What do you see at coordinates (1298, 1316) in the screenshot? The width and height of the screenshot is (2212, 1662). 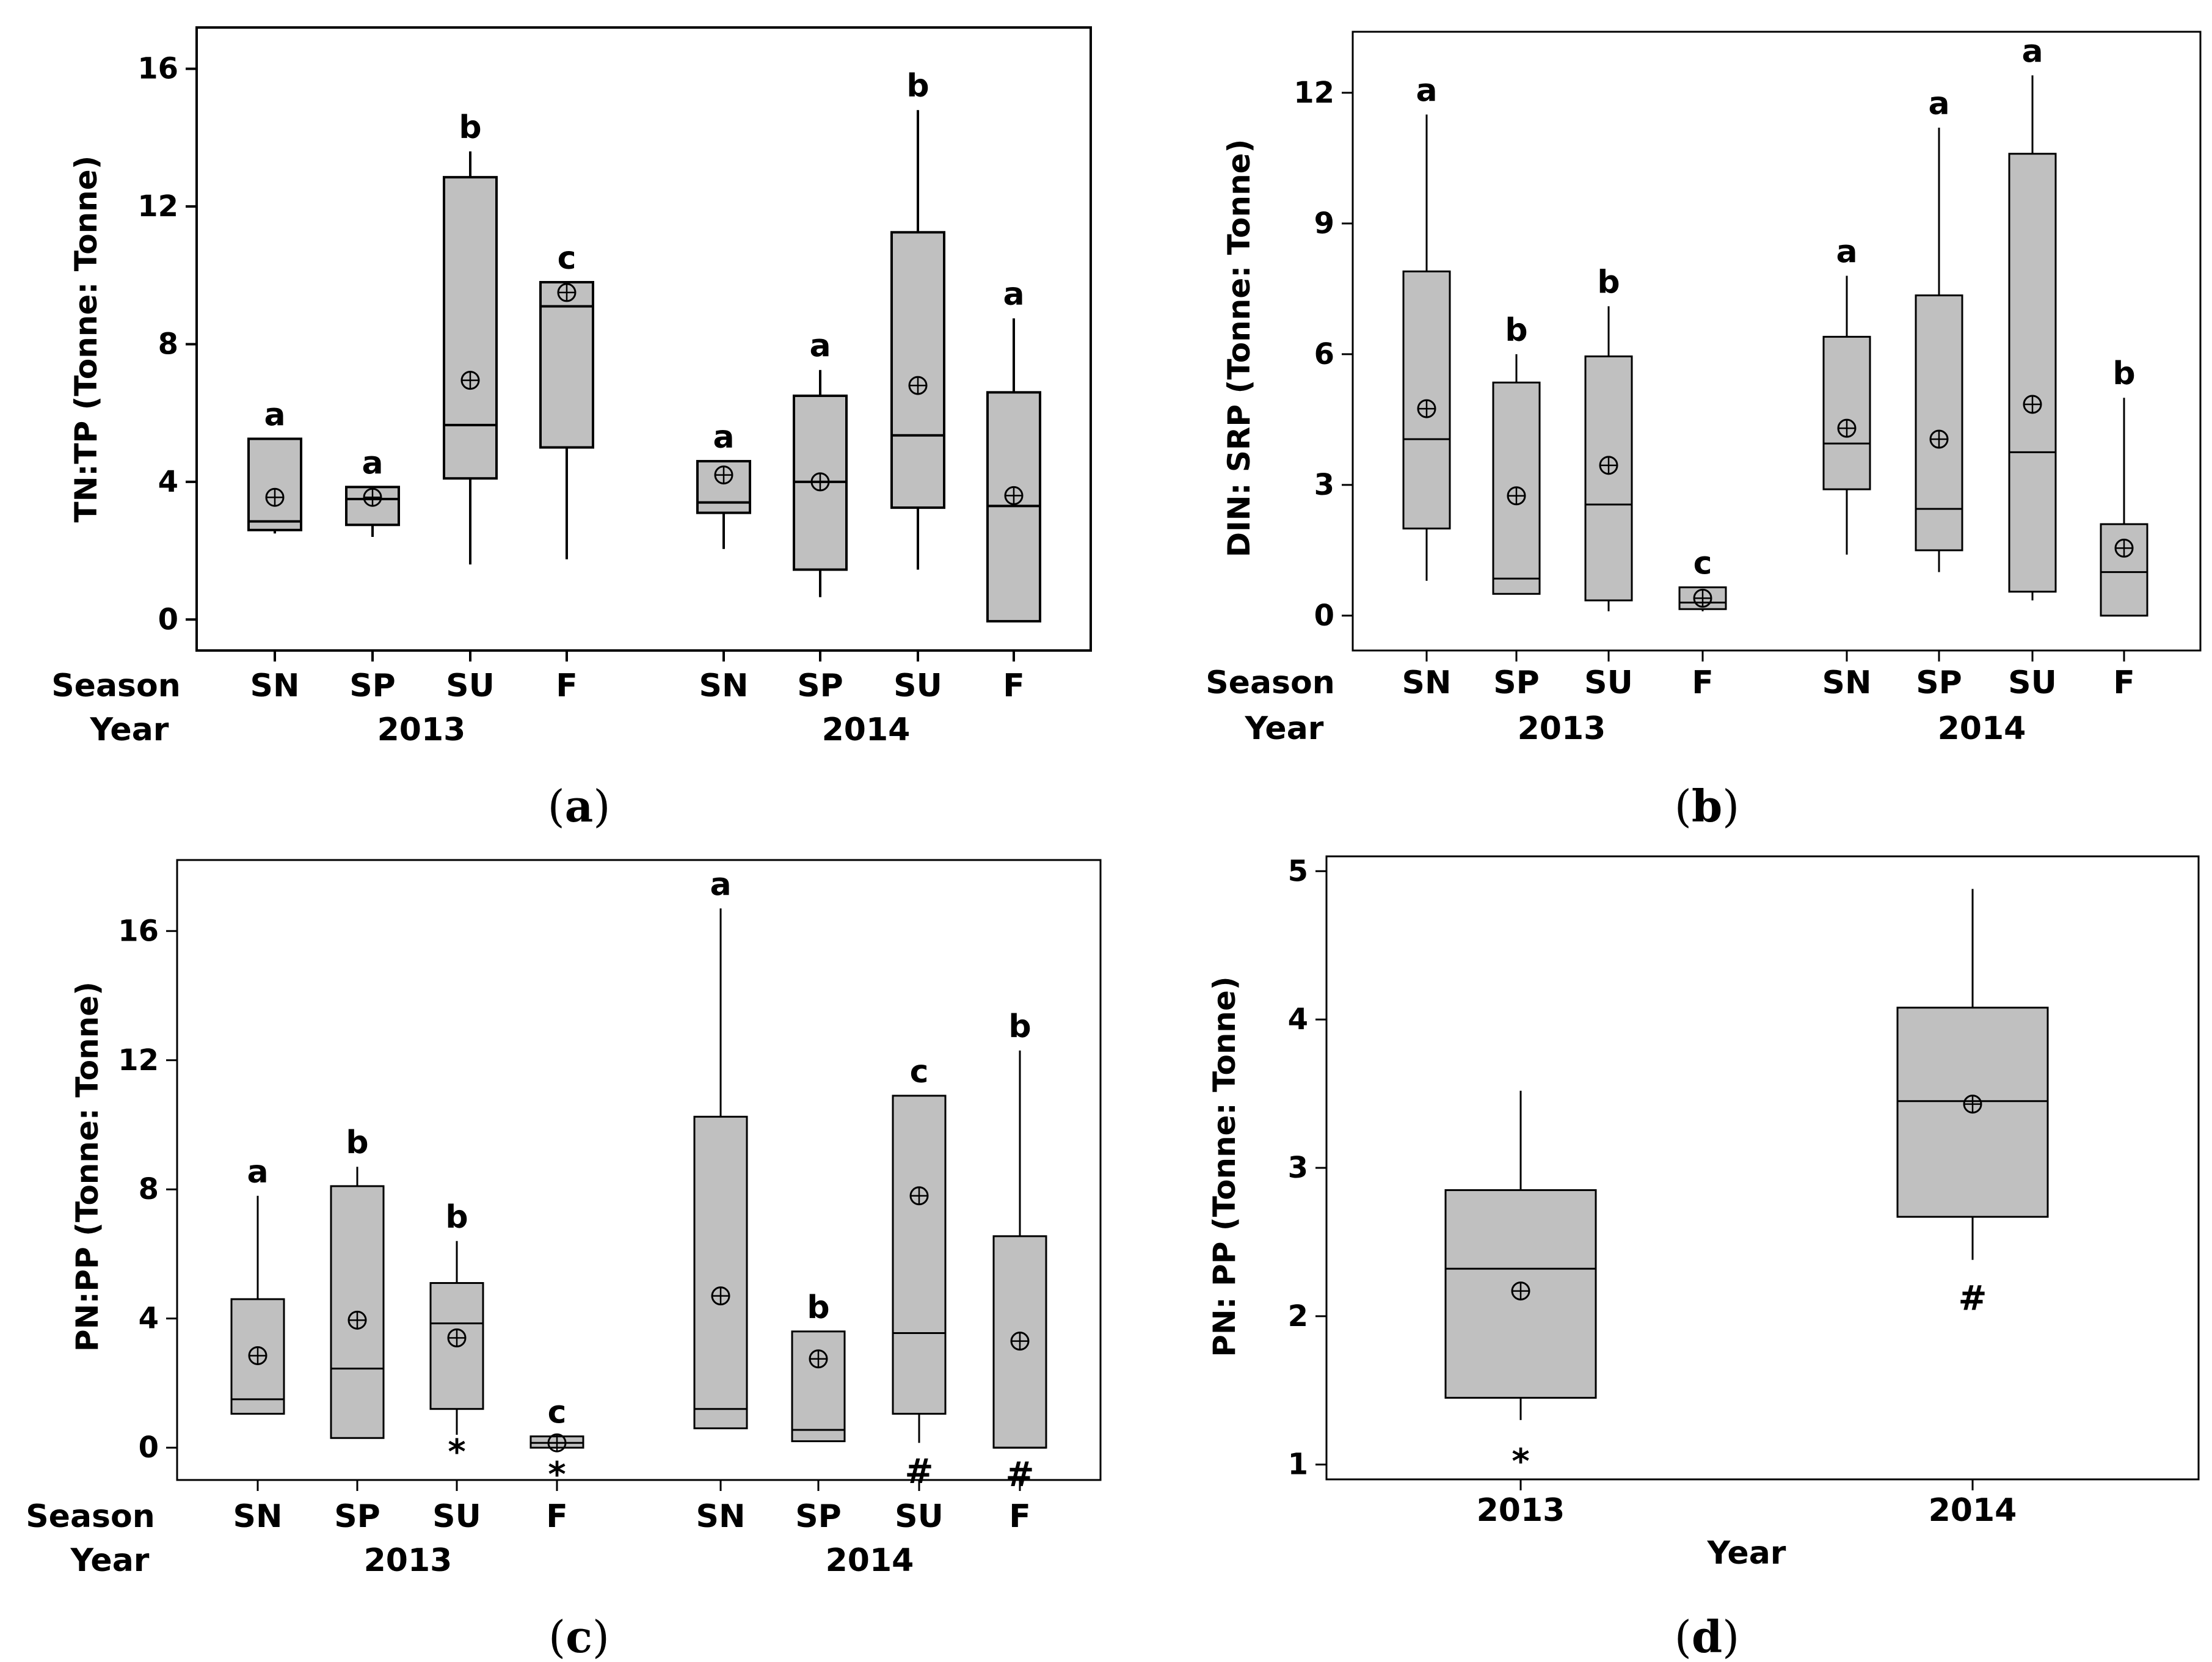 I see `y-tick-label: 2` at bounding box center [1298, 1316].